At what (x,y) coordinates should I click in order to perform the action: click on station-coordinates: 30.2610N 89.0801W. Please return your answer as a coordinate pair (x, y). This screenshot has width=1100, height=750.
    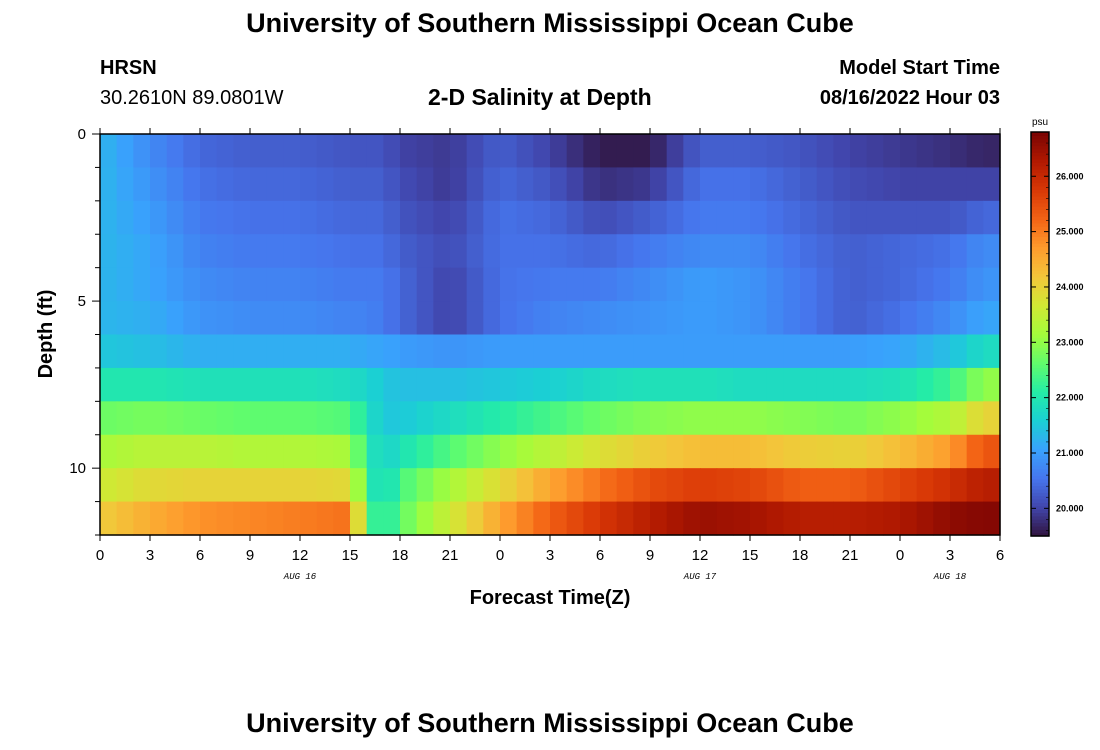
    Looking at the image, I should click on (192, 98).